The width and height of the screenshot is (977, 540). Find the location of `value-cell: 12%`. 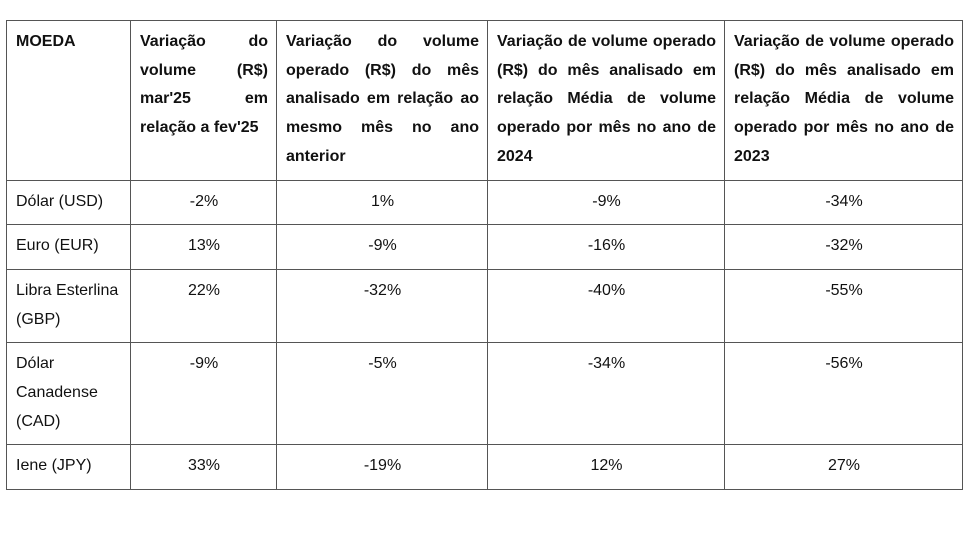

value-cell: 12% is located at coordinates (606, 467).